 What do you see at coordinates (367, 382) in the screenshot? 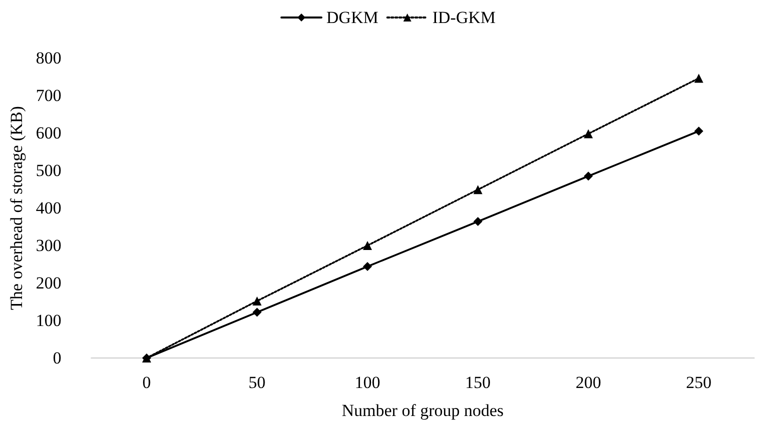
I see `x-tick-label: 100` at bounding box center [367, 382].